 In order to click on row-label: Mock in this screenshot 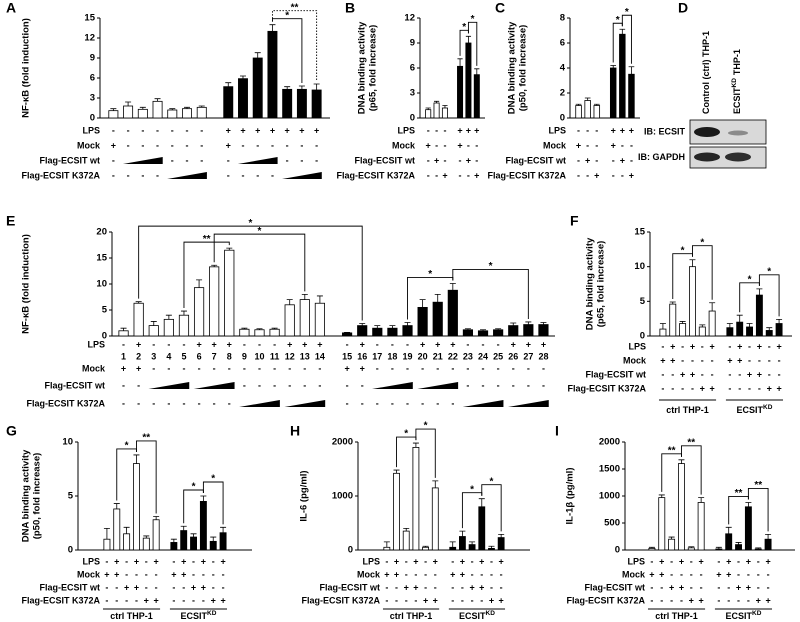, I will do `click(555, 145)`.